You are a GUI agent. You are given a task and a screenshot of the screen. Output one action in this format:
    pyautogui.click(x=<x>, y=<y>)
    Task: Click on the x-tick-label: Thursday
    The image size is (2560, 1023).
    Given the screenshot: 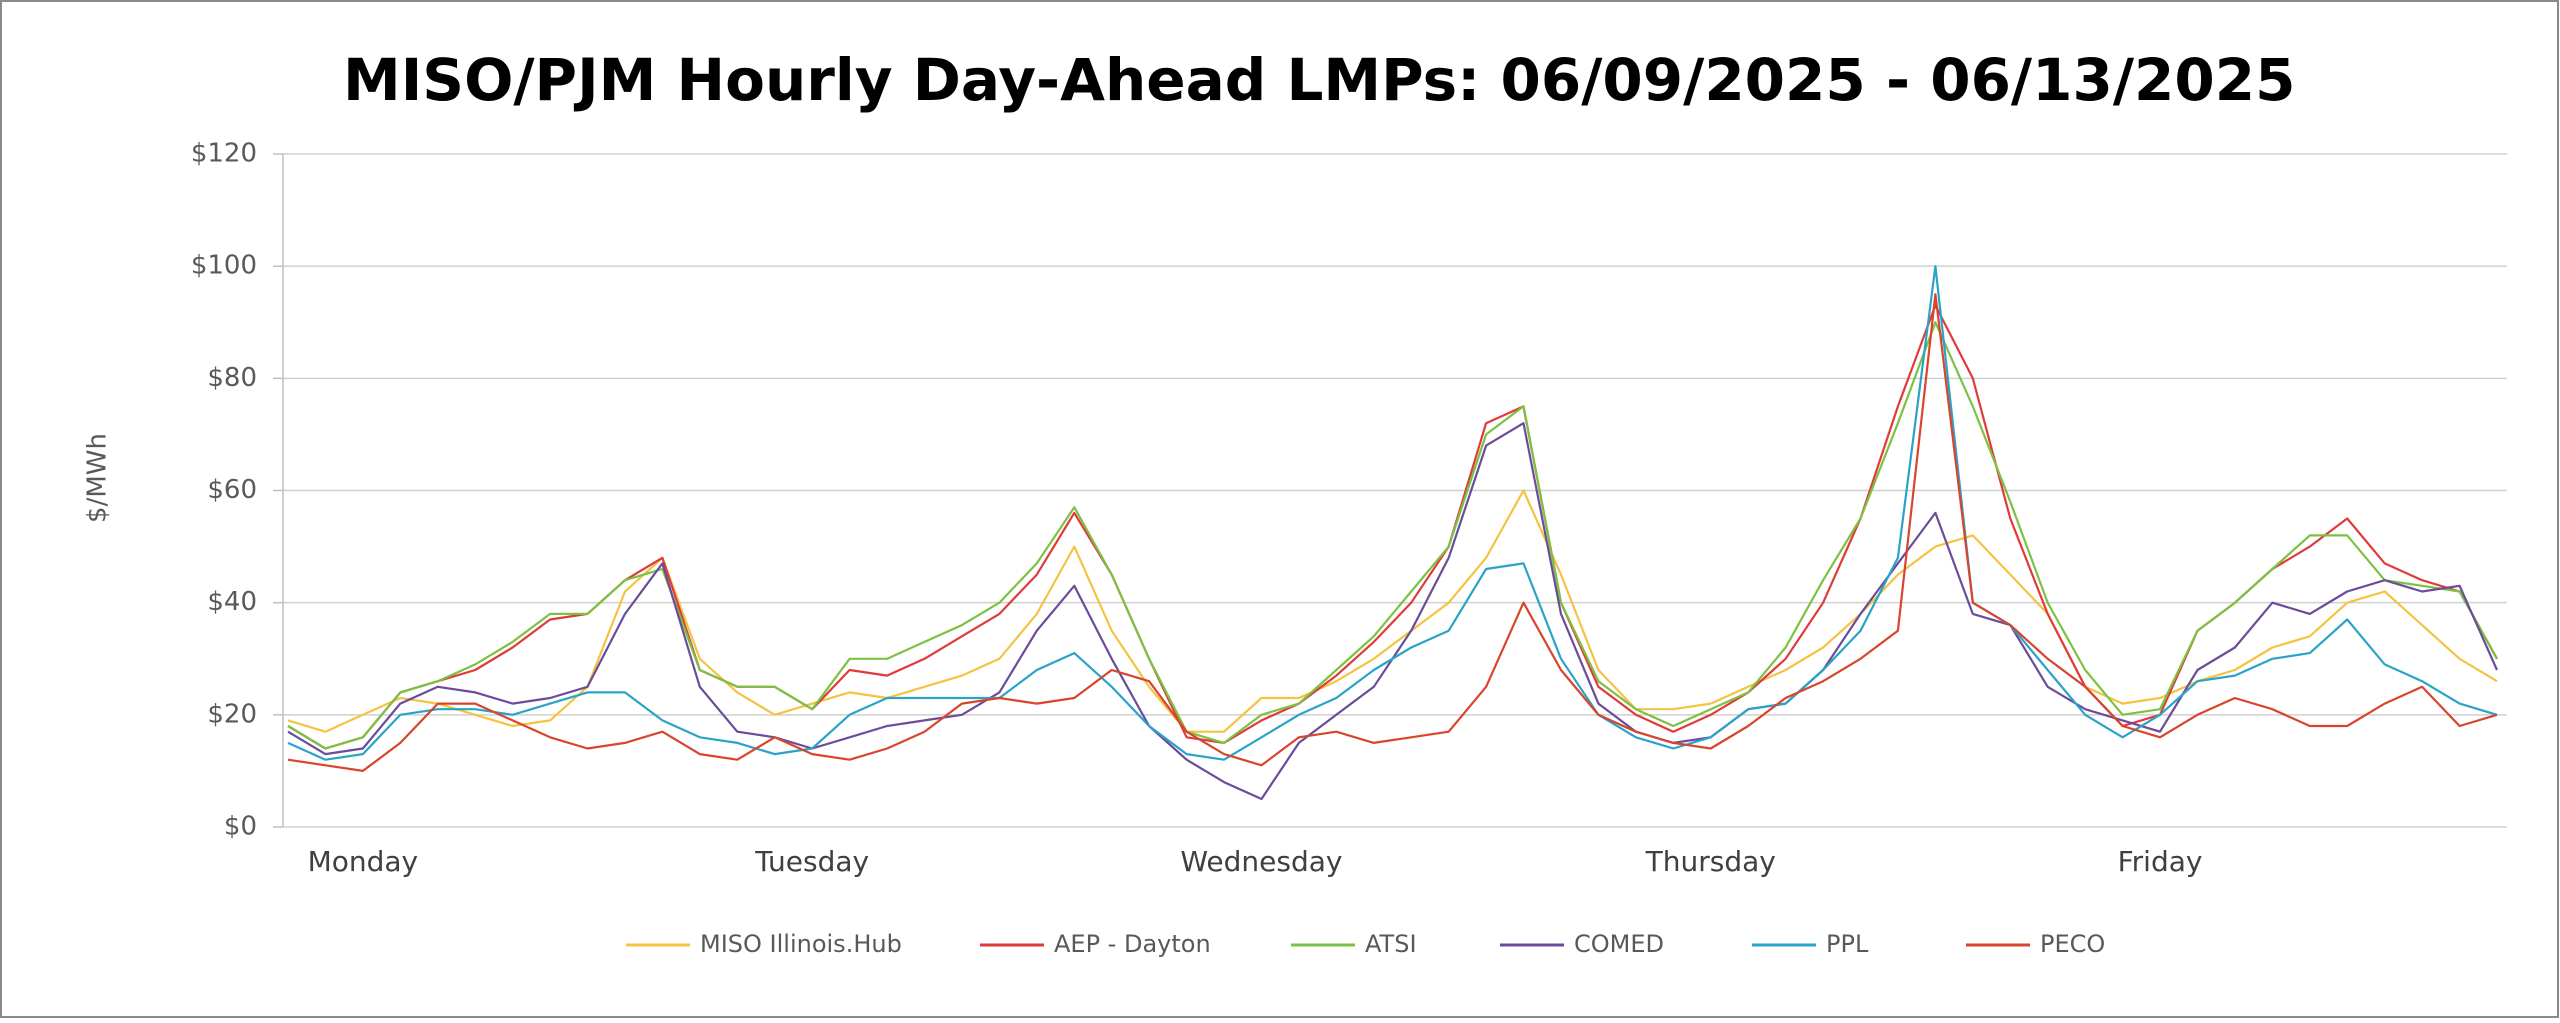 What is the action you would take?
    pyautogui.click(x=1710, y=861)
    